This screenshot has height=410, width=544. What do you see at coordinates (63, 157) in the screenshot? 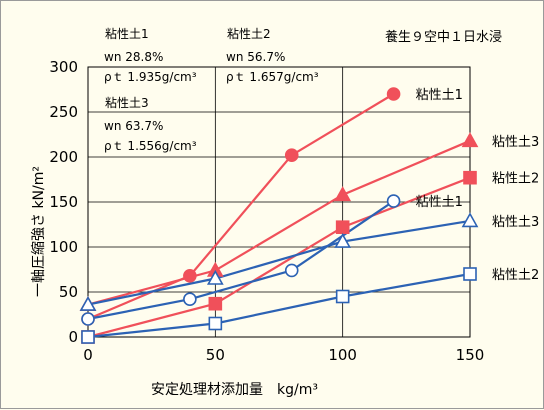
I see `y-tick-label: 200` at bounding box center [63, 157].